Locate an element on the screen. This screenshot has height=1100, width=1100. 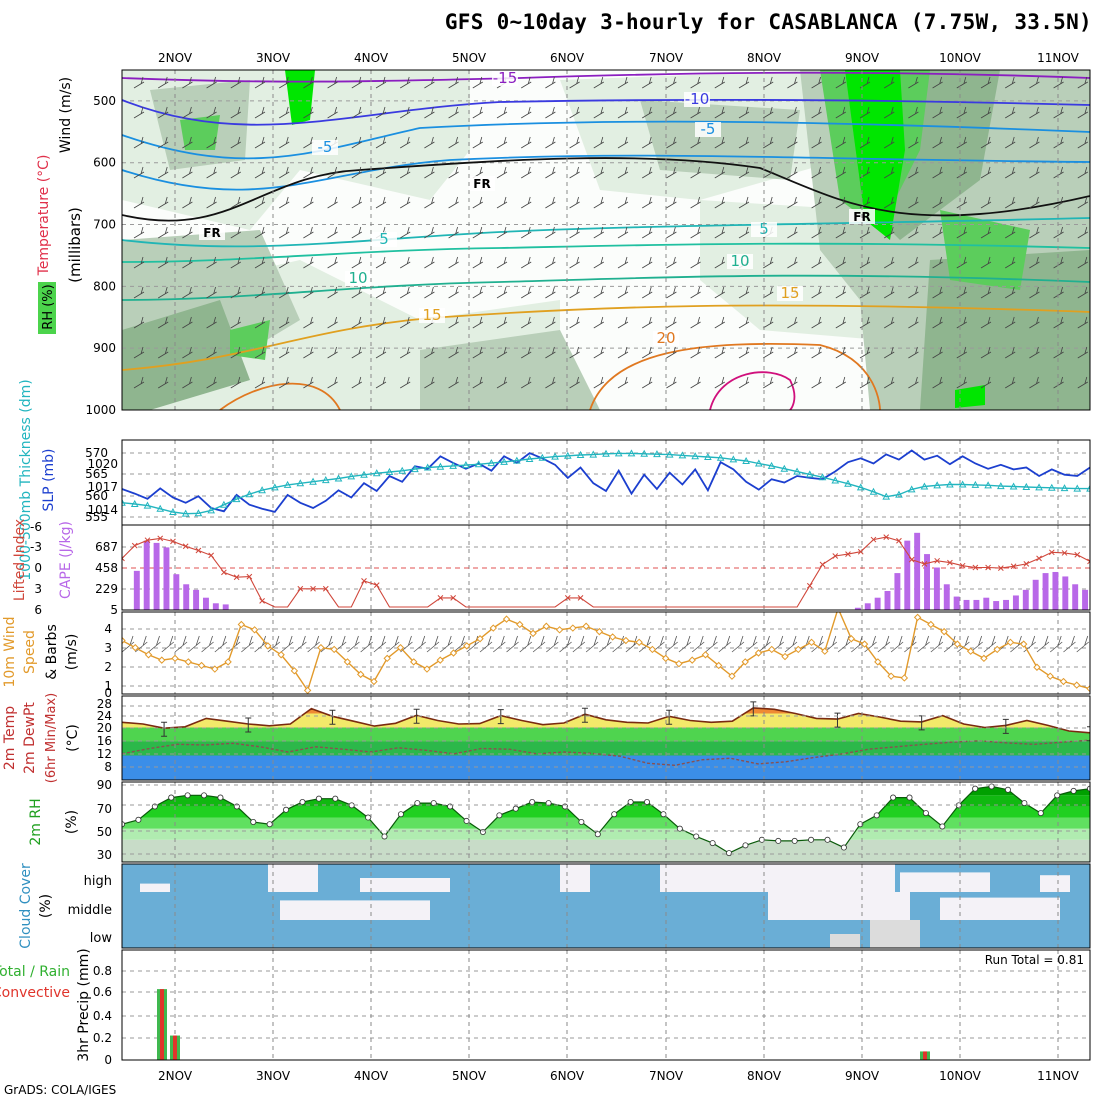
cloud-cover-cell is located at coordinates (895, 934).